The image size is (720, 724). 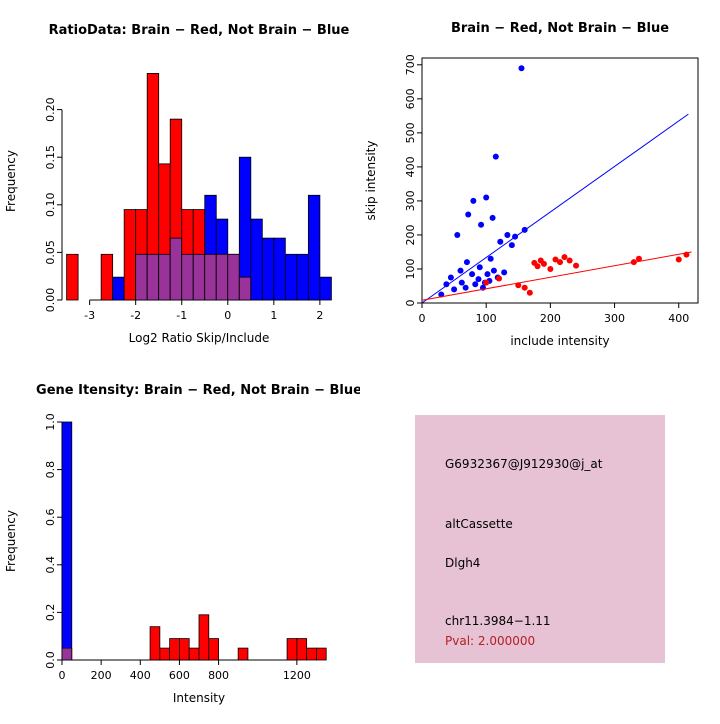 I want to click on svg-text: -2, so click(x=135, y=315).